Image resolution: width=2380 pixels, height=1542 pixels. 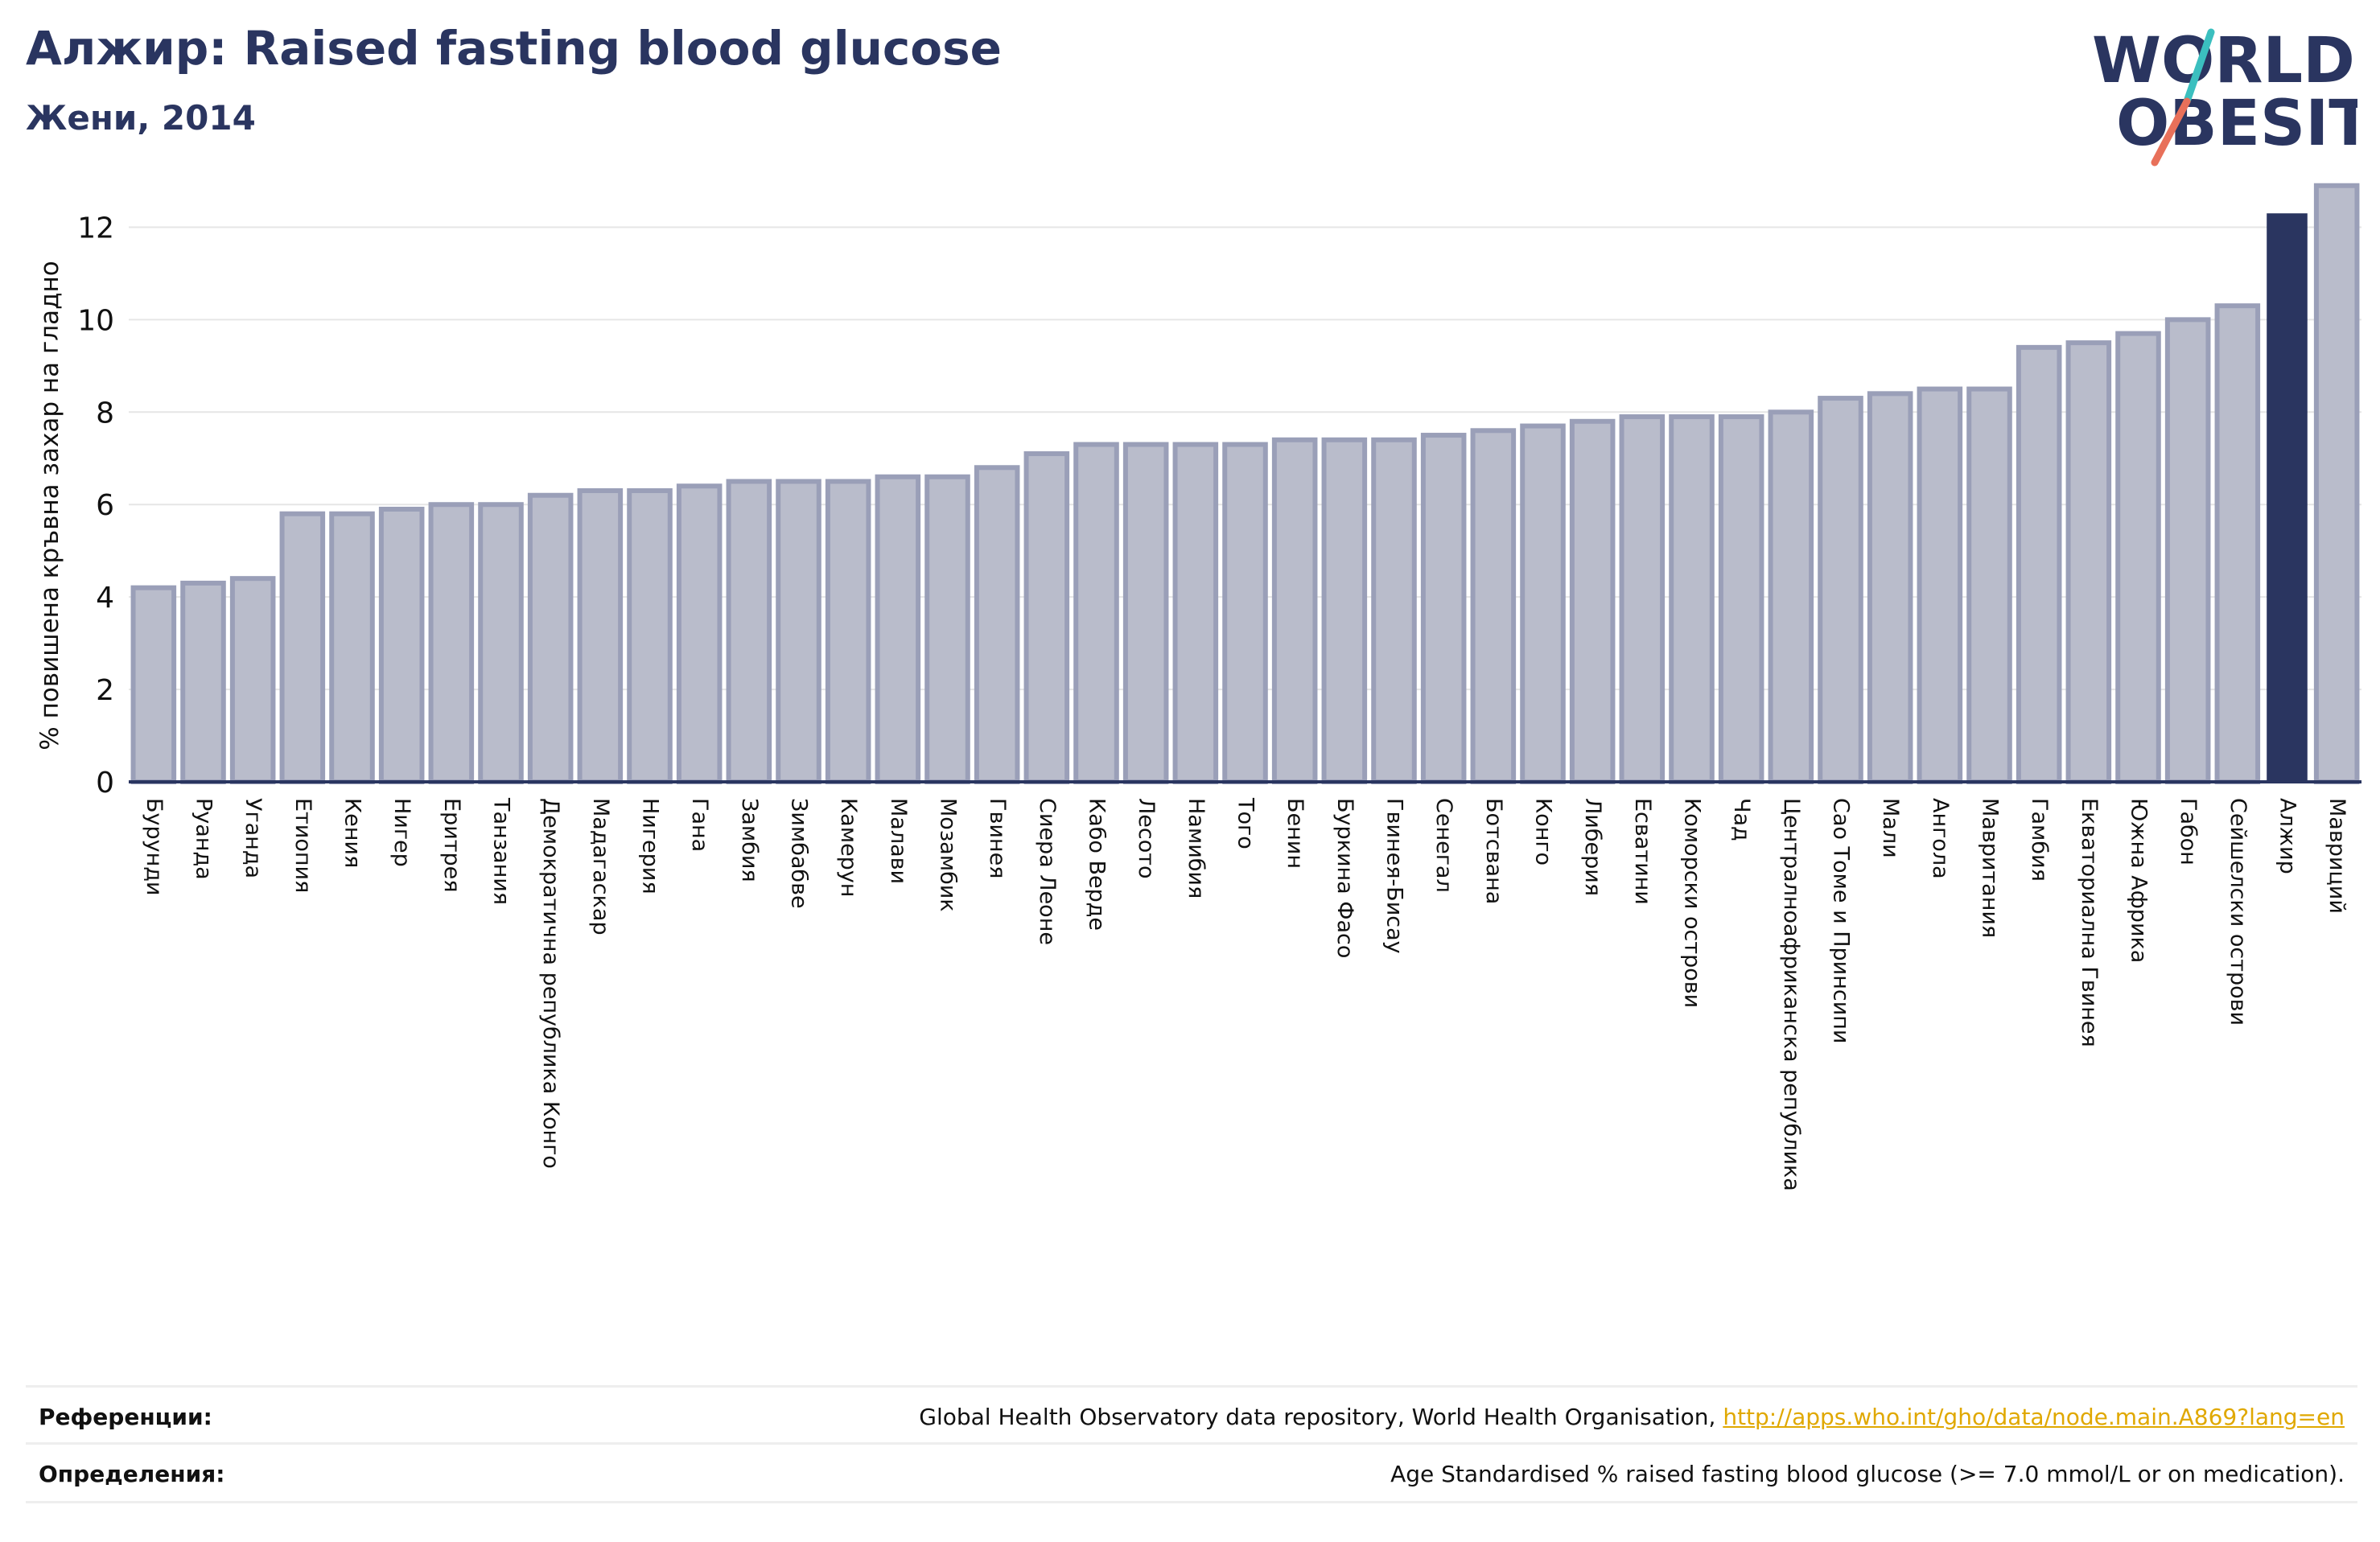 What do you see at coordinates (96, 320) in the screenshot?
I see `y-tick-label: 10` at bounding box center [96, 320].